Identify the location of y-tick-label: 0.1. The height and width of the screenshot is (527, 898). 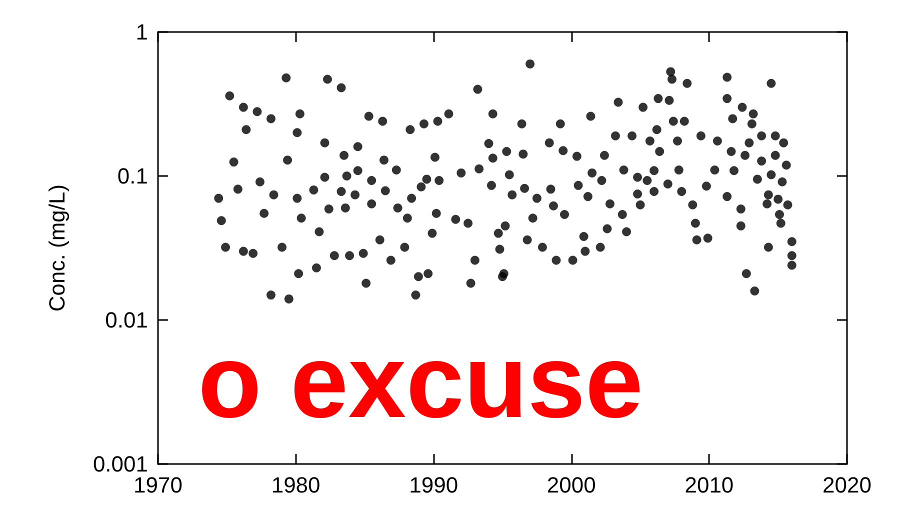
(132, 176).